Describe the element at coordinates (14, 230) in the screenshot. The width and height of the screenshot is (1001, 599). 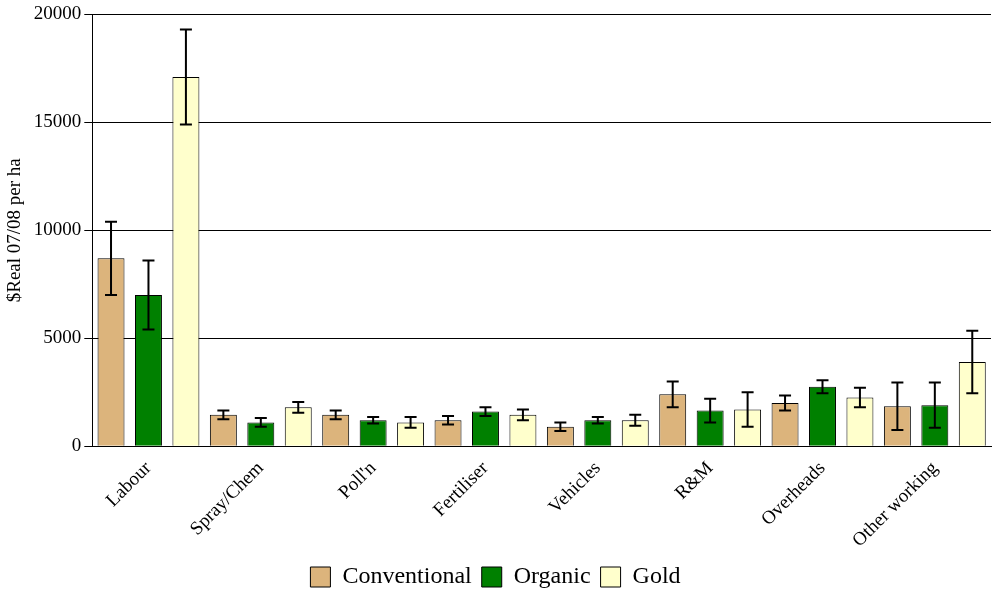
I see `y-axis-title: $Real 07/08 per ha` at that location.